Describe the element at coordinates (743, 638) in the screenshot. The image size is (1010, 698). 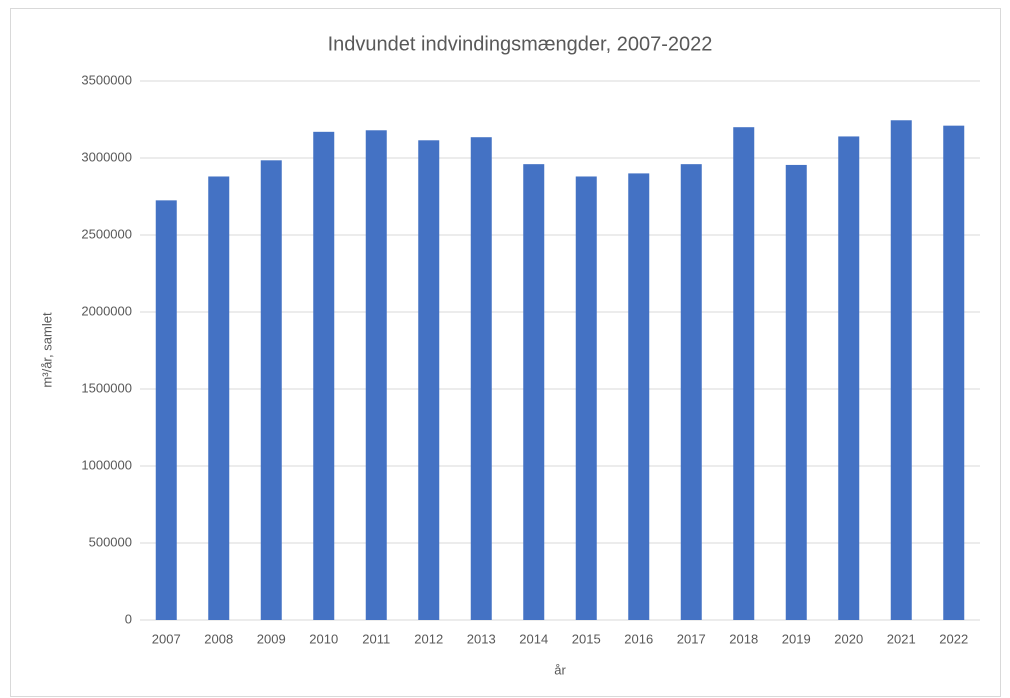
I see `x-tick-label: 2018` at that location.